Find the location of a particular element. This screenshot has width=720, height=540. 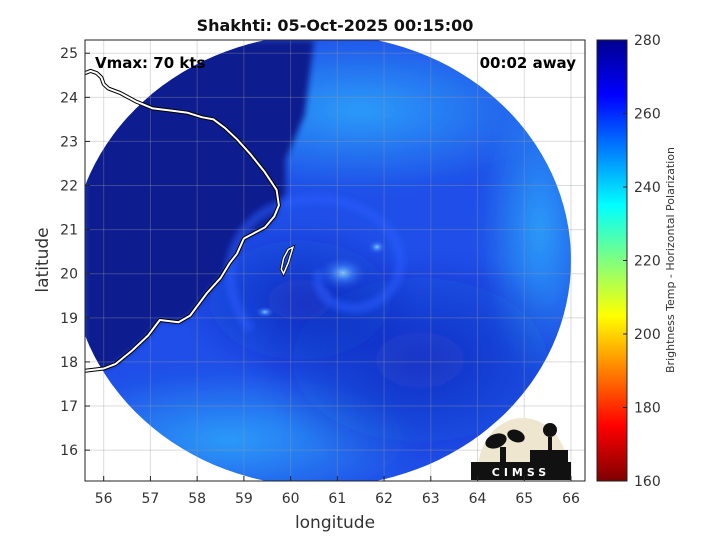

chart-title: Shakhti: 05-Oct-2025 00:15:00 is located at coordinates (335, 25).